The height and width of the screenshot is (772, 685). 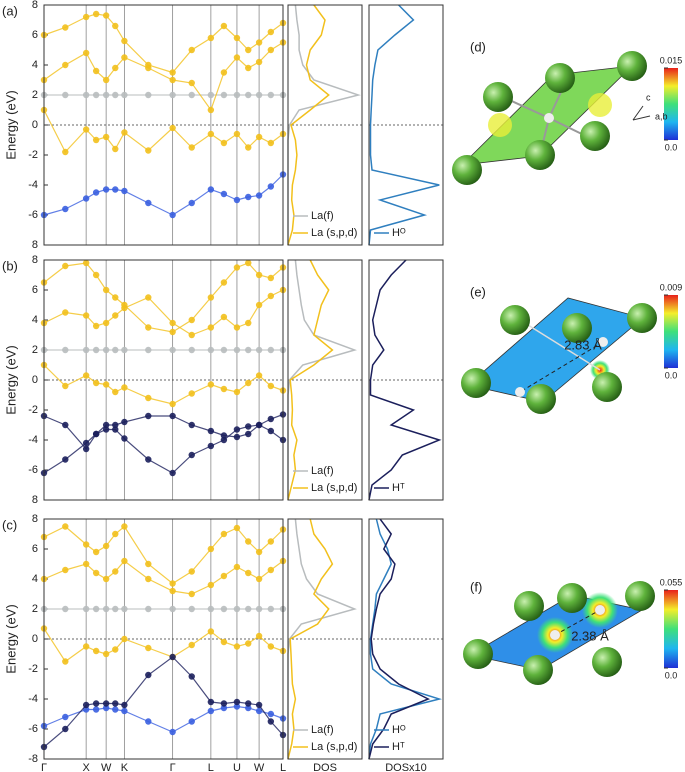 What do you see at coordinates (33, 729) in the screenshot?
I see `y-tick-label: -6` at bounding box center [33, 729].